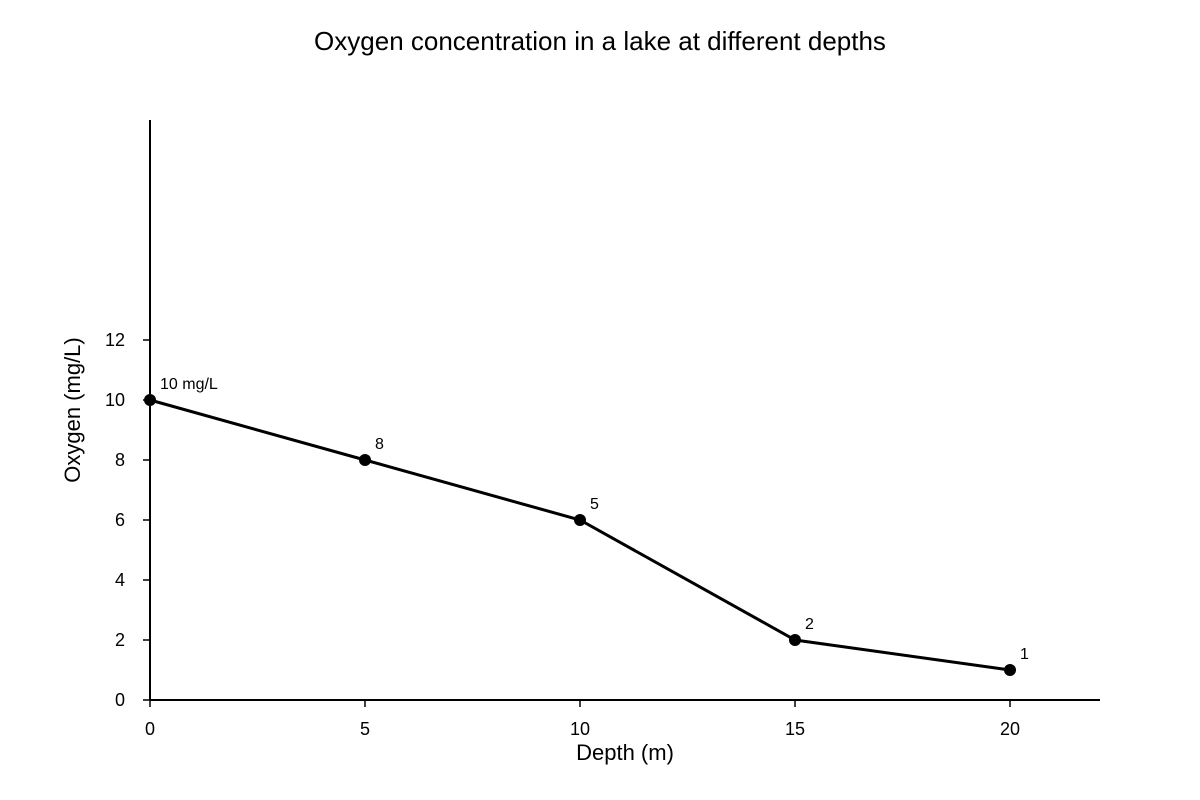  What do you see at coordinates (365, 729) in the screenshot?
I see `x-tick-label: 5` at bounding box center [365, 729].